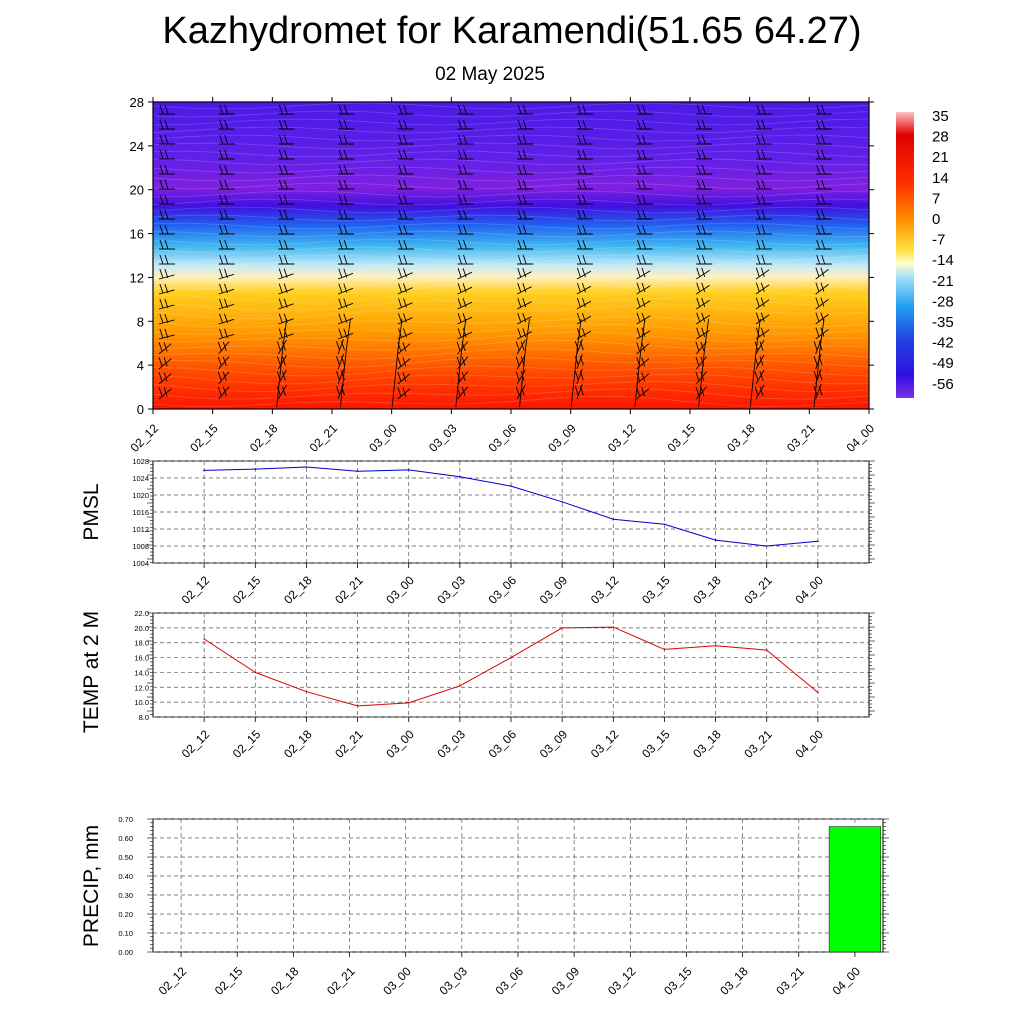 The height and width of the screenshot is (1024, 1024). What do you see at coordinates (943, 250) in the screenshot?
I see `colorbar-labels: 35 28 21 14 7 0 -7 -14 -21 -28 -35 -42 -49 -56` at bounding box center [943, 250].